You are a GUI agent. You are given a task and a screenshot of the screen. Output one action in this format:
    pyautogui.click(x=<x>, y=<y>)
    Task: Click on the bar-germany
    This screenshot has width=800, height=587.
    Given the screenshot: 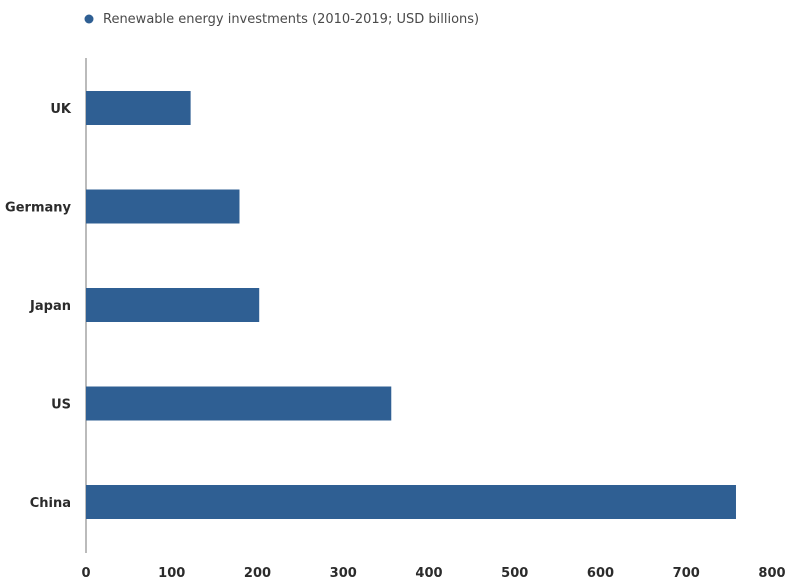 What is the action you would take?
    pyautogui.click(x=163, y=206)
    